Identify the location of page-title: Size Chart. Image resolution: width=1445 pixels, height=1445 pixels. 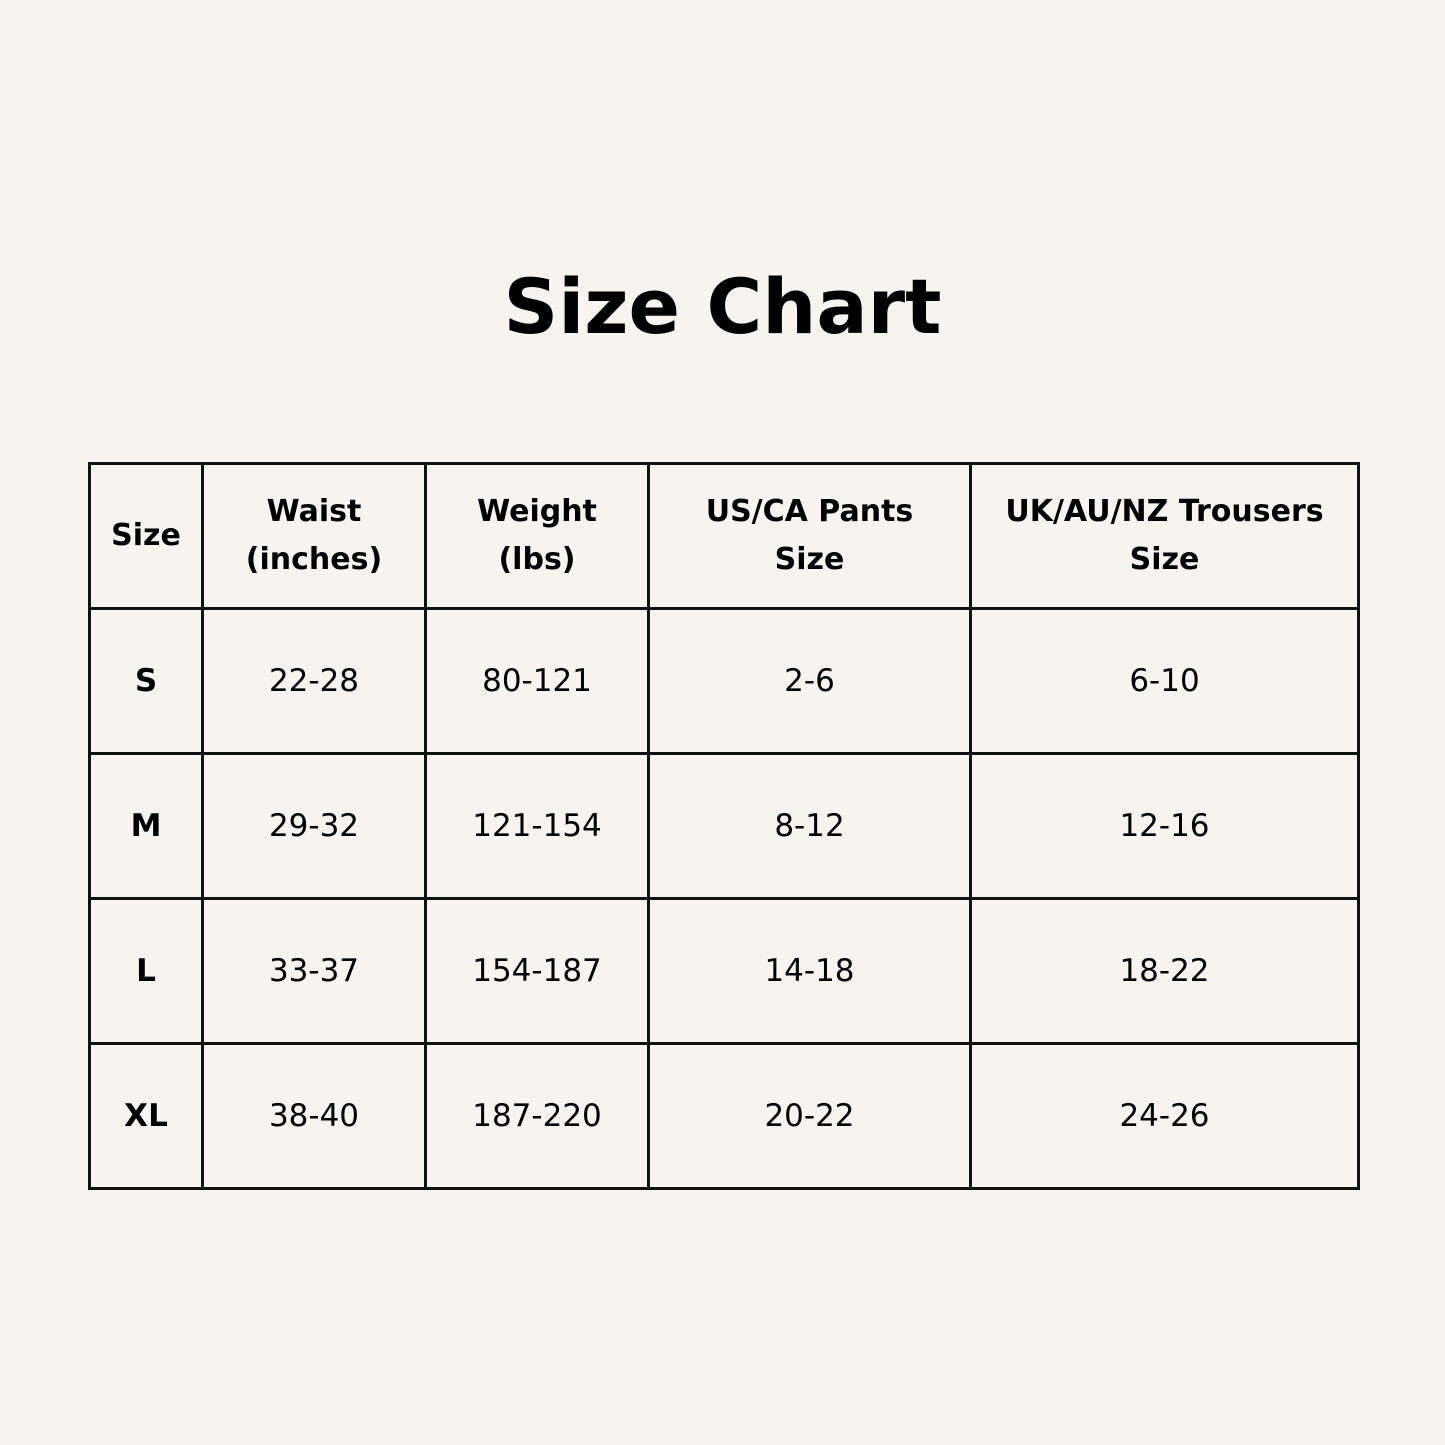
(722, 306).